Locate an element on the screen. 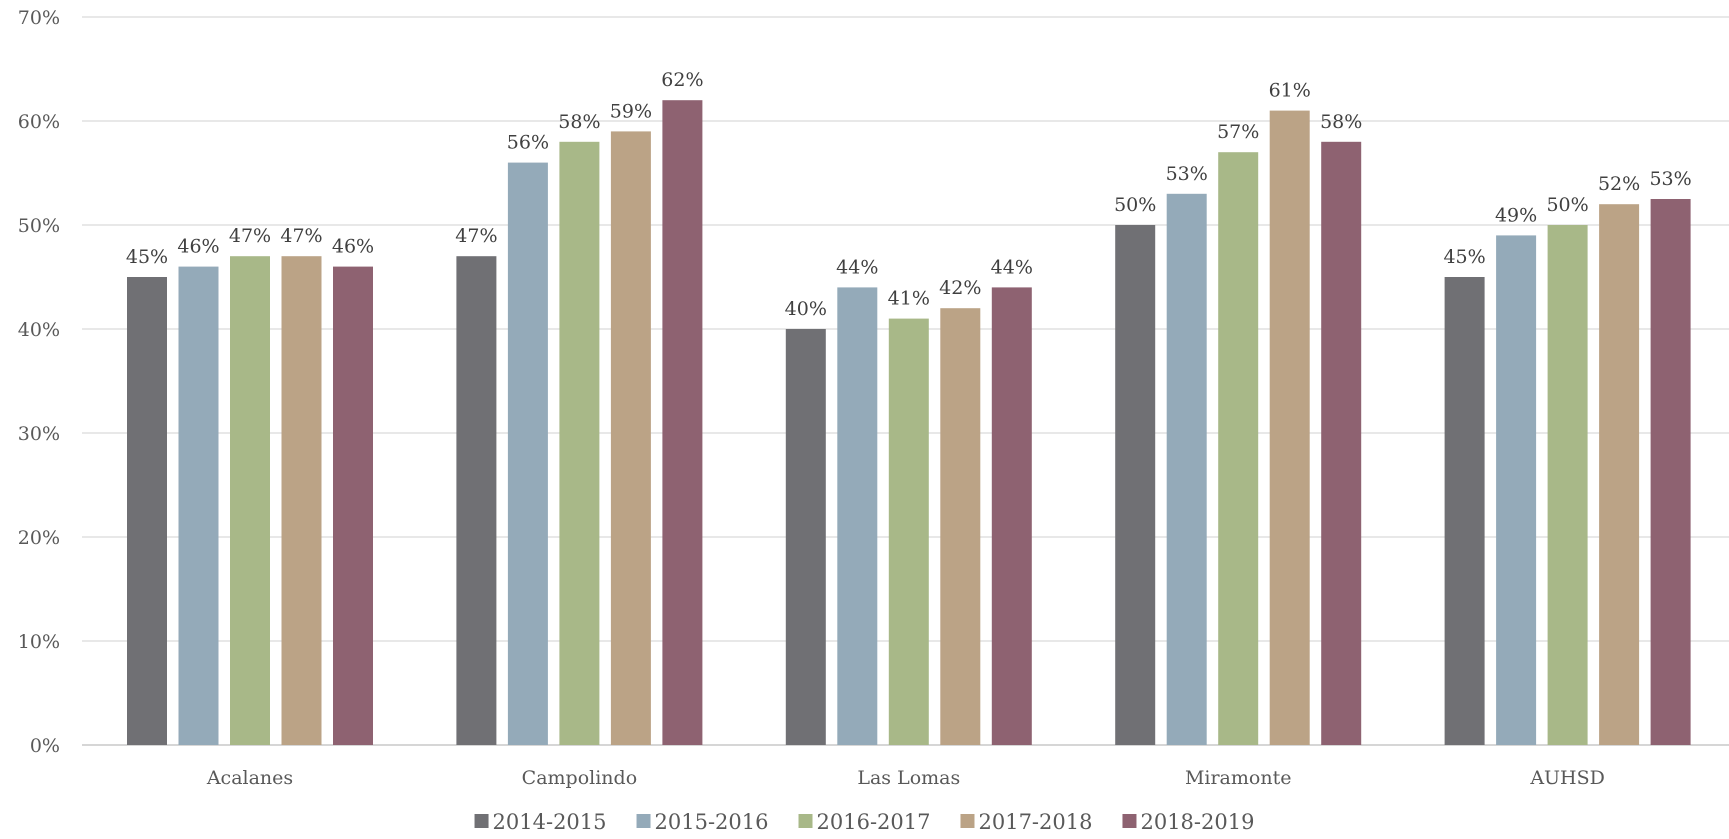 The image size is (1729, 839). data-label: 57% is located at coordinates (1238, 132).